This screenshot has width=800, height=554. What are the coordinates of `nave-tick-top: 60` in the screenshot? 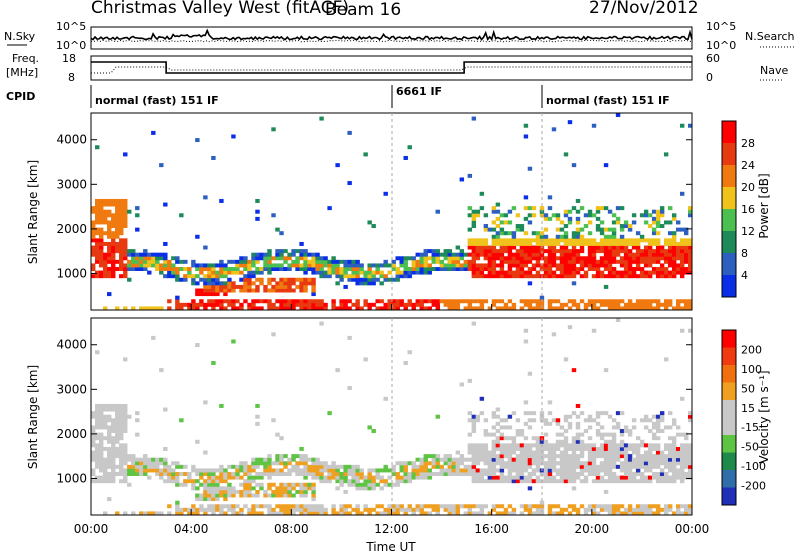 It's located at (713, 58).